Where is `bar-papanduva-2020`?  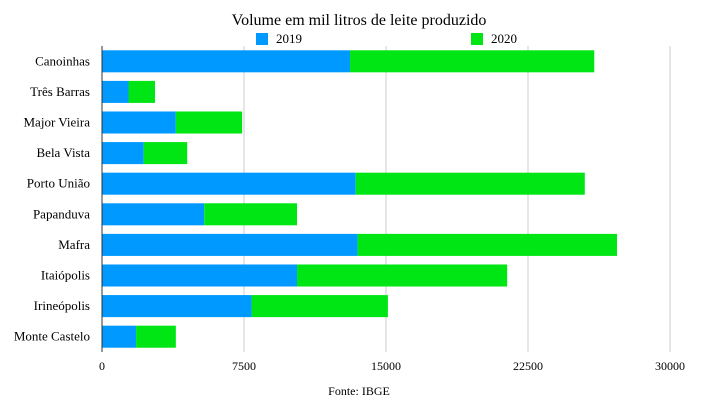
bar-papanduva-2020 is located at coordinates (251, 214).